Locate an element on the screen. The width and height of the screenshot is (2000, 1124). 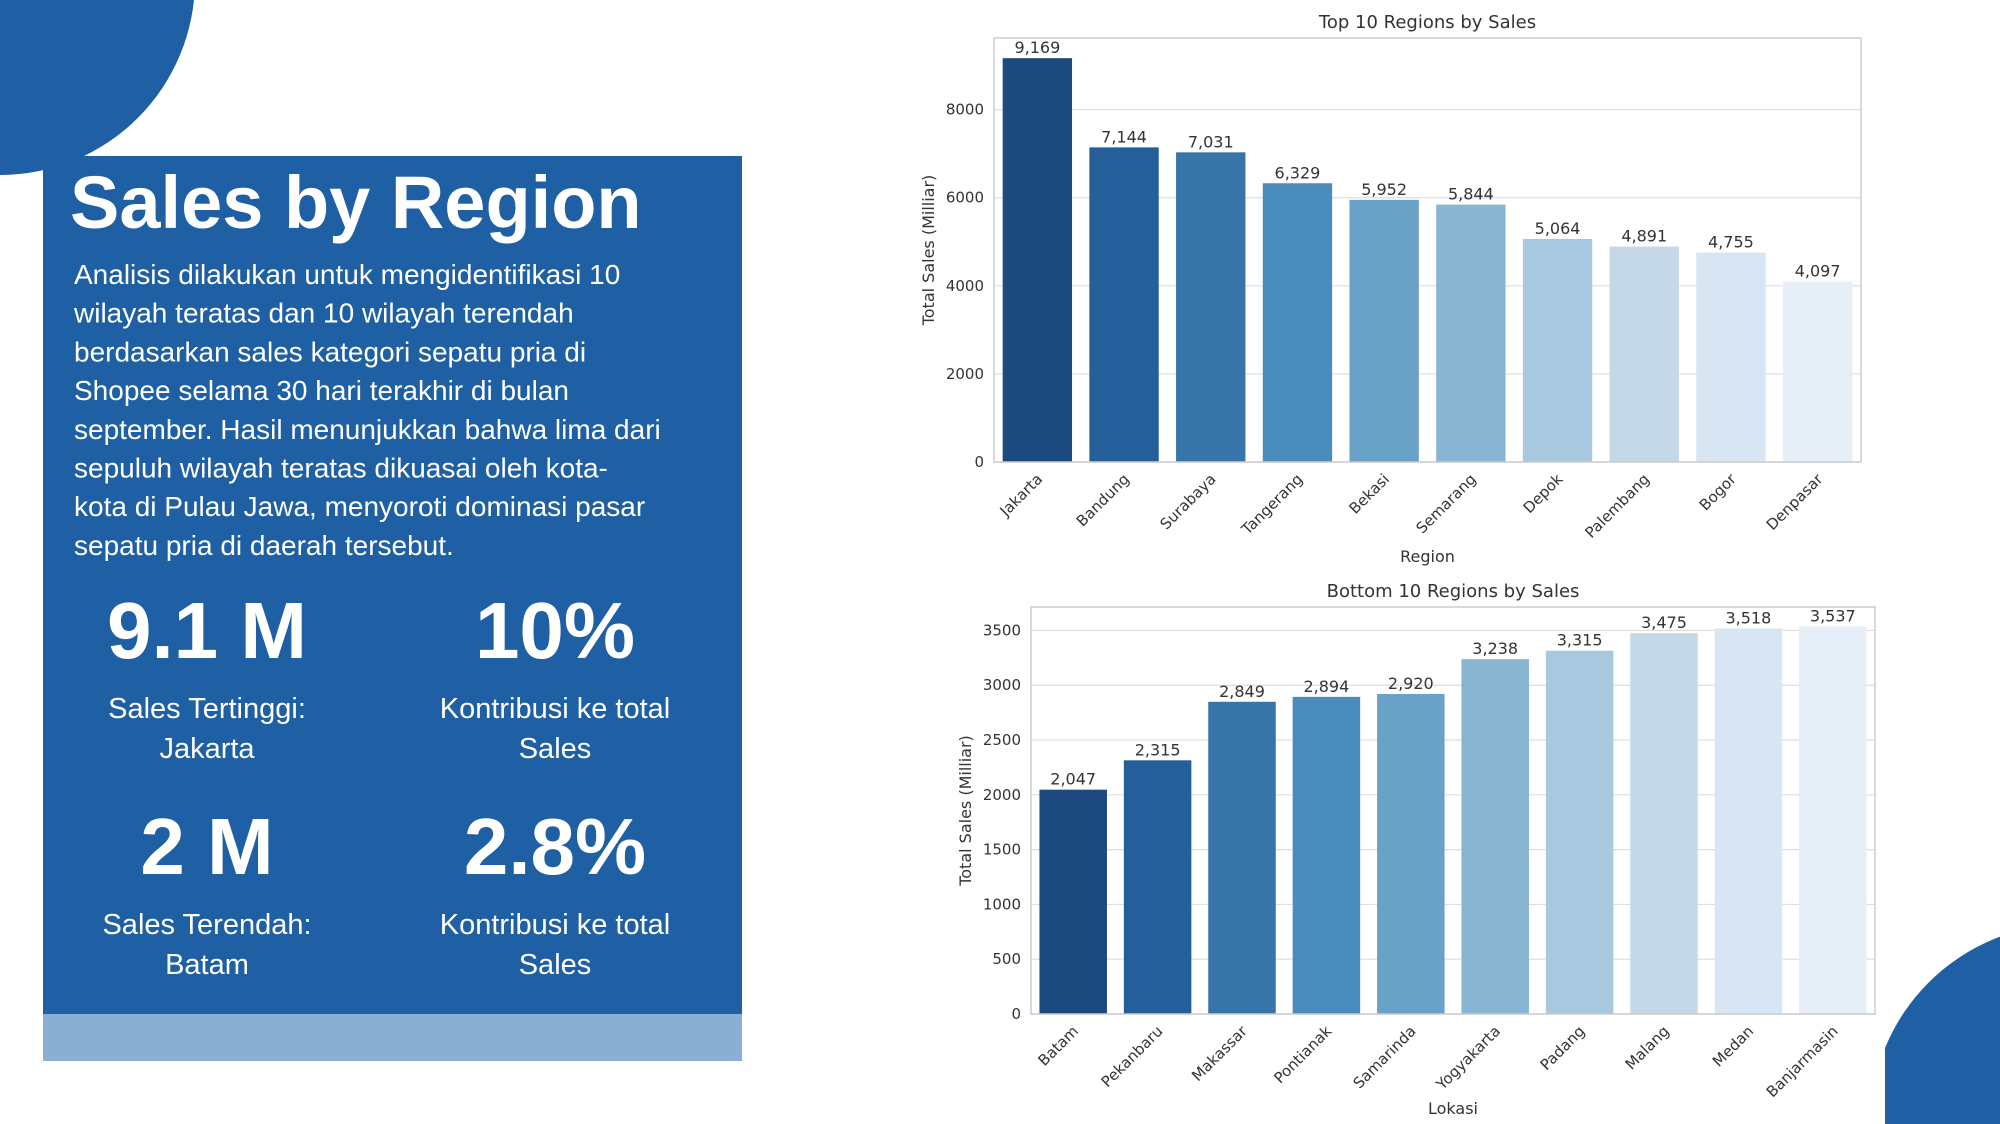
y-tick-label: 1000 is located at coordinates (1002, 904).